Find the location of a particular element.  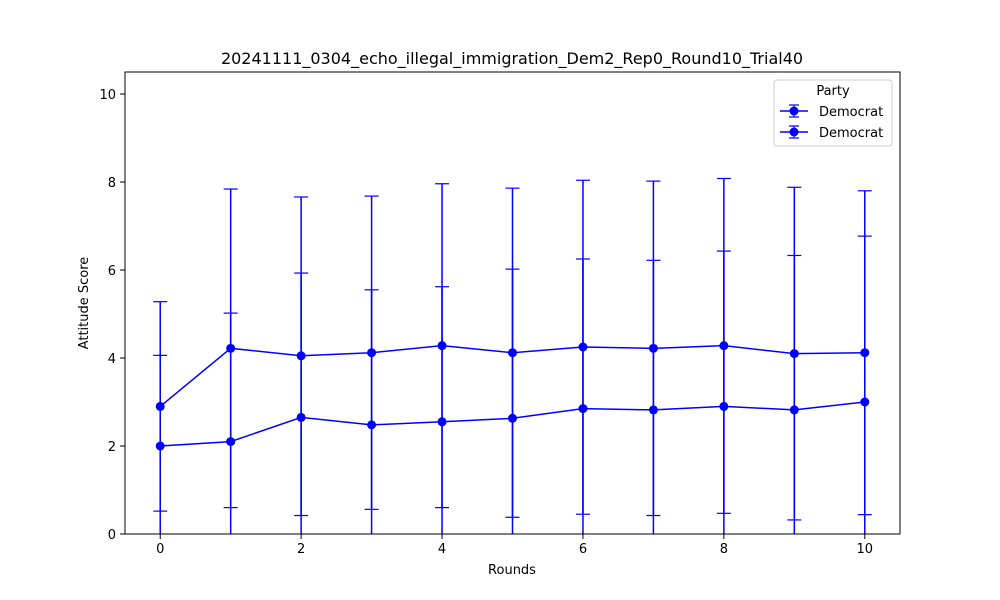

y-tick-label: 10 is located at coordinates (107, 95).